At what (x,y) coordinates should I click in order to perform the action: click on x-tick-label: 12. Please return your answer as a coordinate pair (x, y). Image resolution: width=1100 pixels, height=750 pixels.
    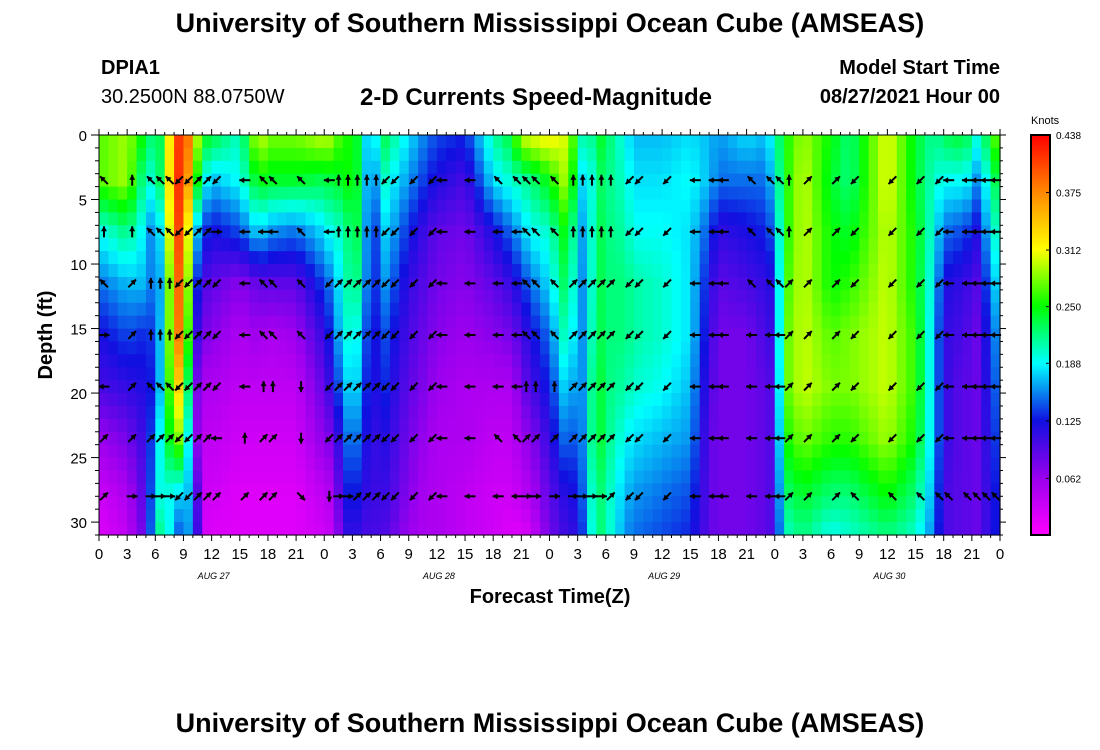
    Looking at the image, I should click on (437, 554).